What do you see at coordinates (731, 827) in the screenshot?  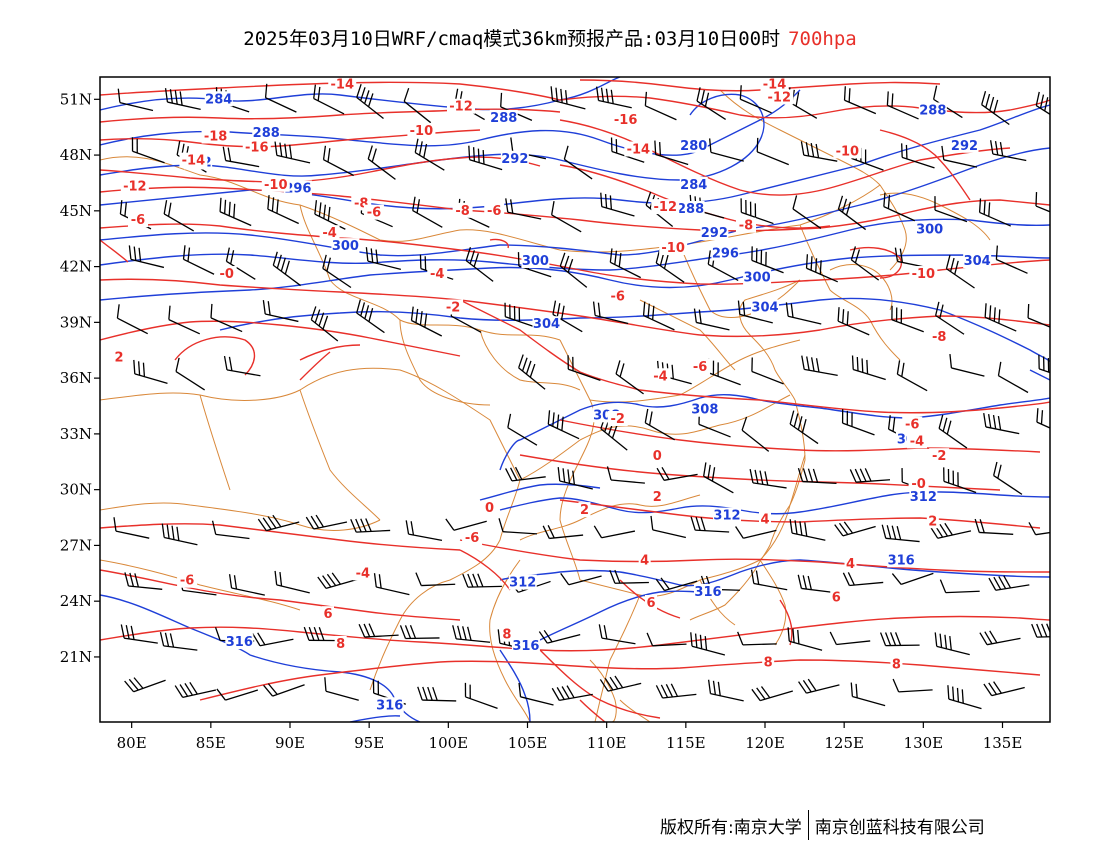 I see `copyright-owner: 版权所有:南京大学` at bounding box center [731, 827].